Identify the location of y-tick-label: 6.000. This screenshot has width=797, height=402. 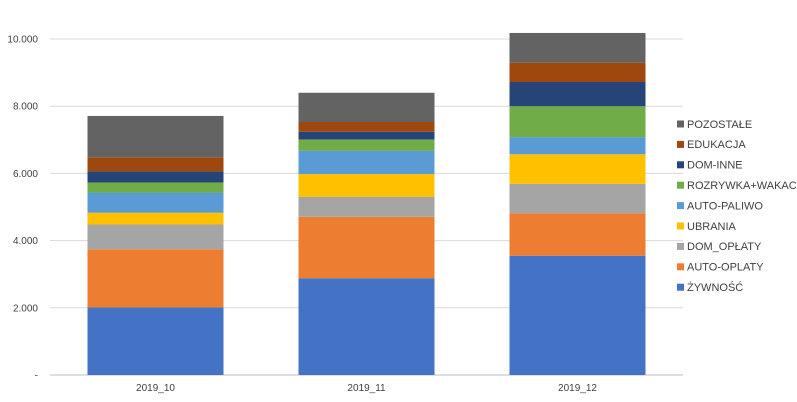
(25, 174).